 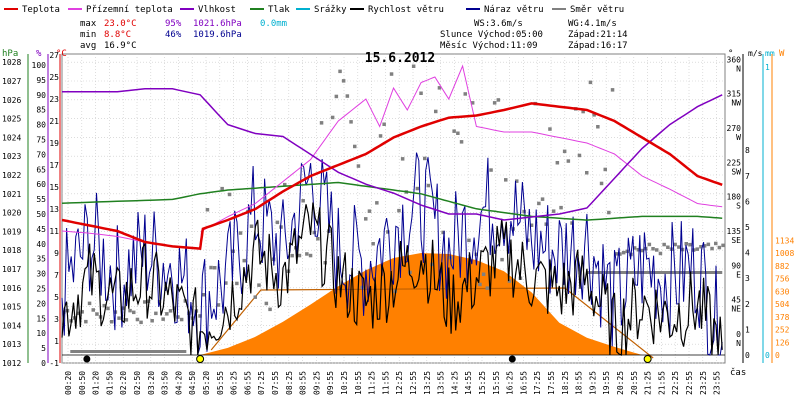 I want to click on temperature-axis-label: °C, so click(x=61, y=54).